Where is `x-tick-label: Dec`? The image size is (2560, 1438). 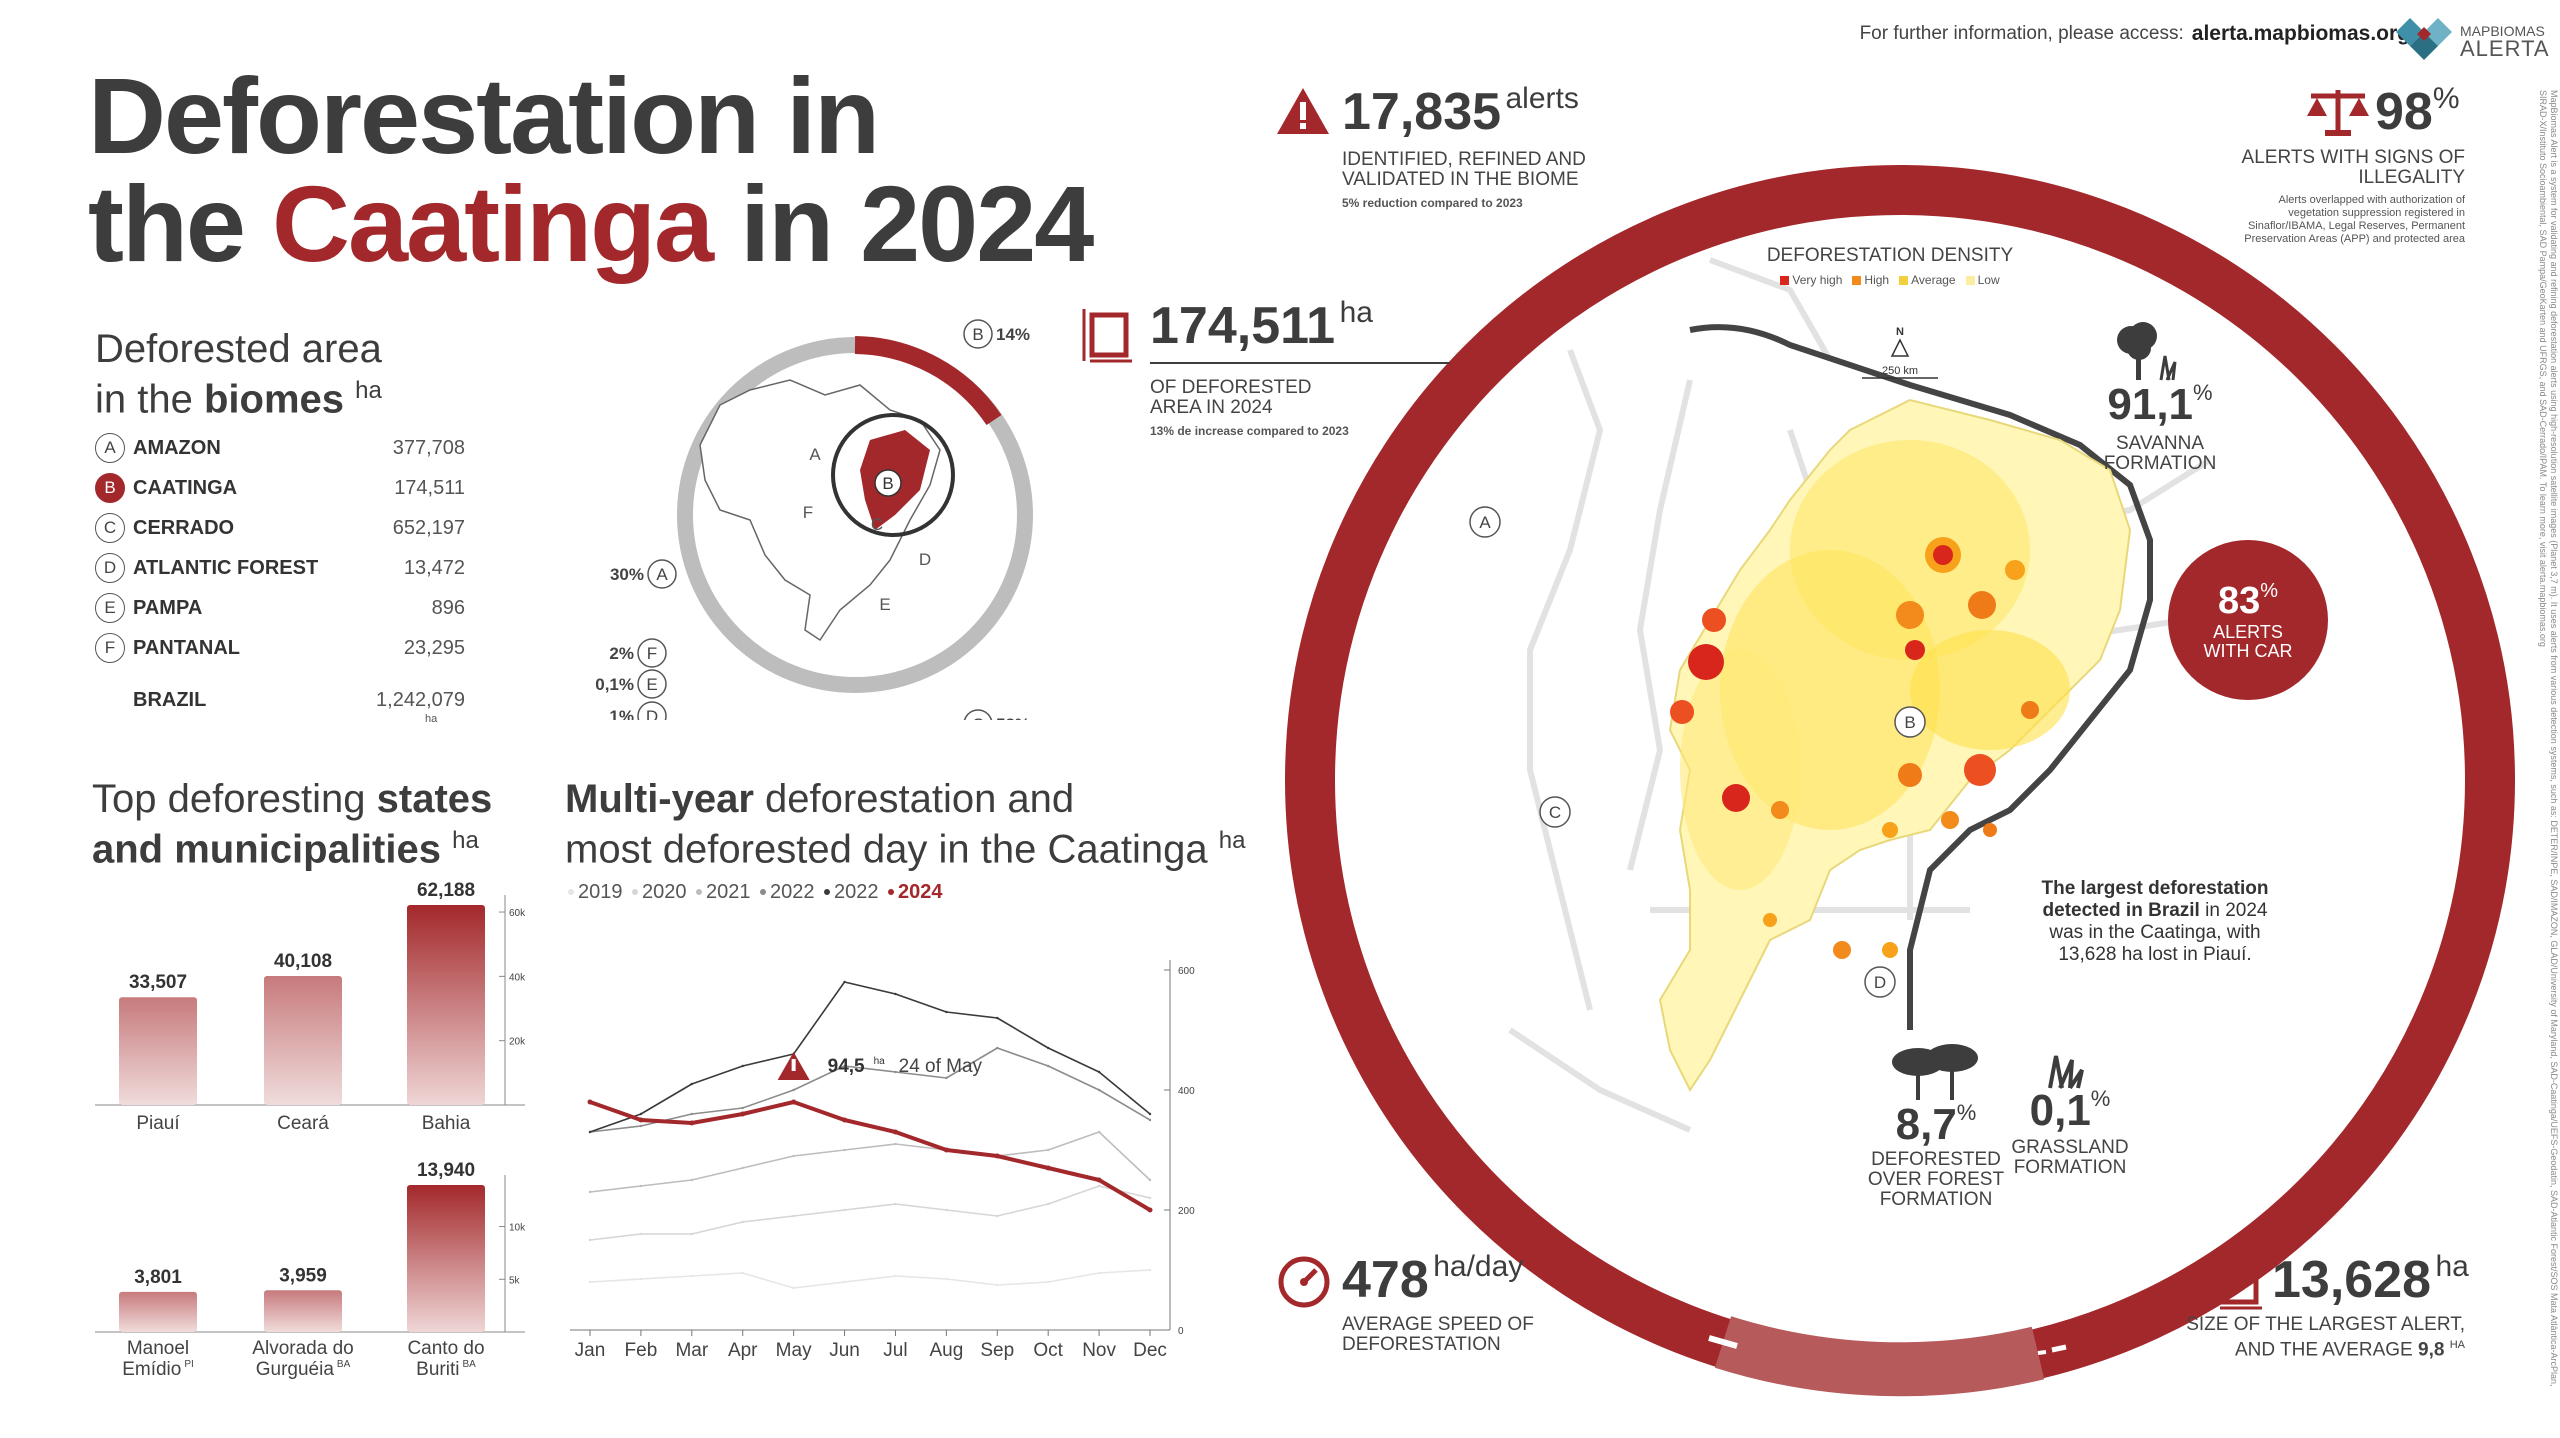 x-tick-label: Dec is located at coordinates (1150, 1350).